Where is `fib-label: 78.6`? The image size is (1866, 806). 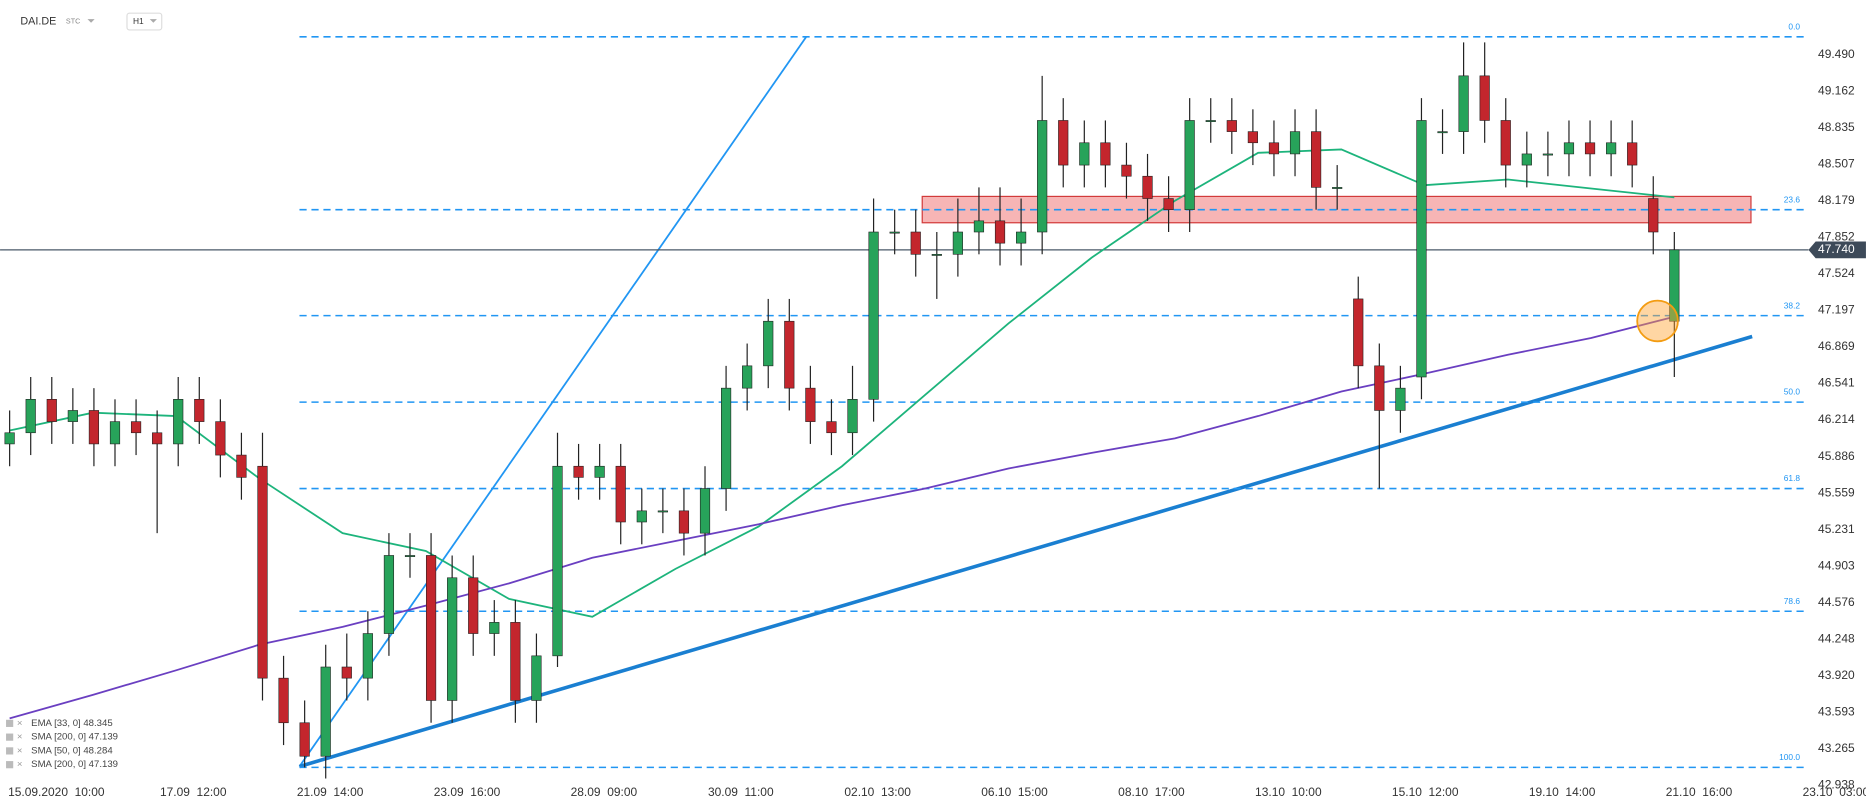 fib-label: 78.6 is located at coordinates (1792, 601).